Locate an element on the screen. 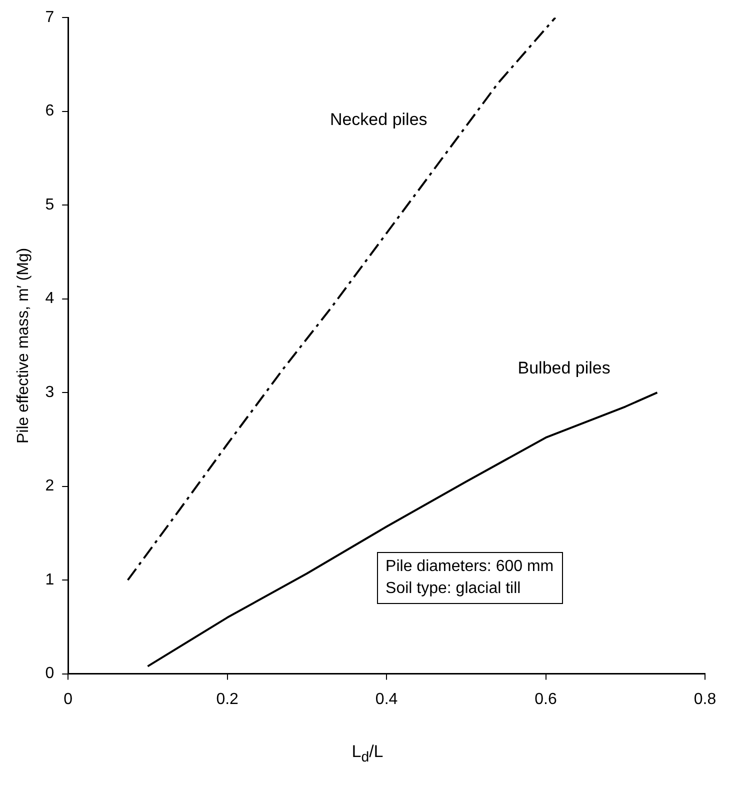  series-label: Bulbed piles is located at coordinates (564, 368).